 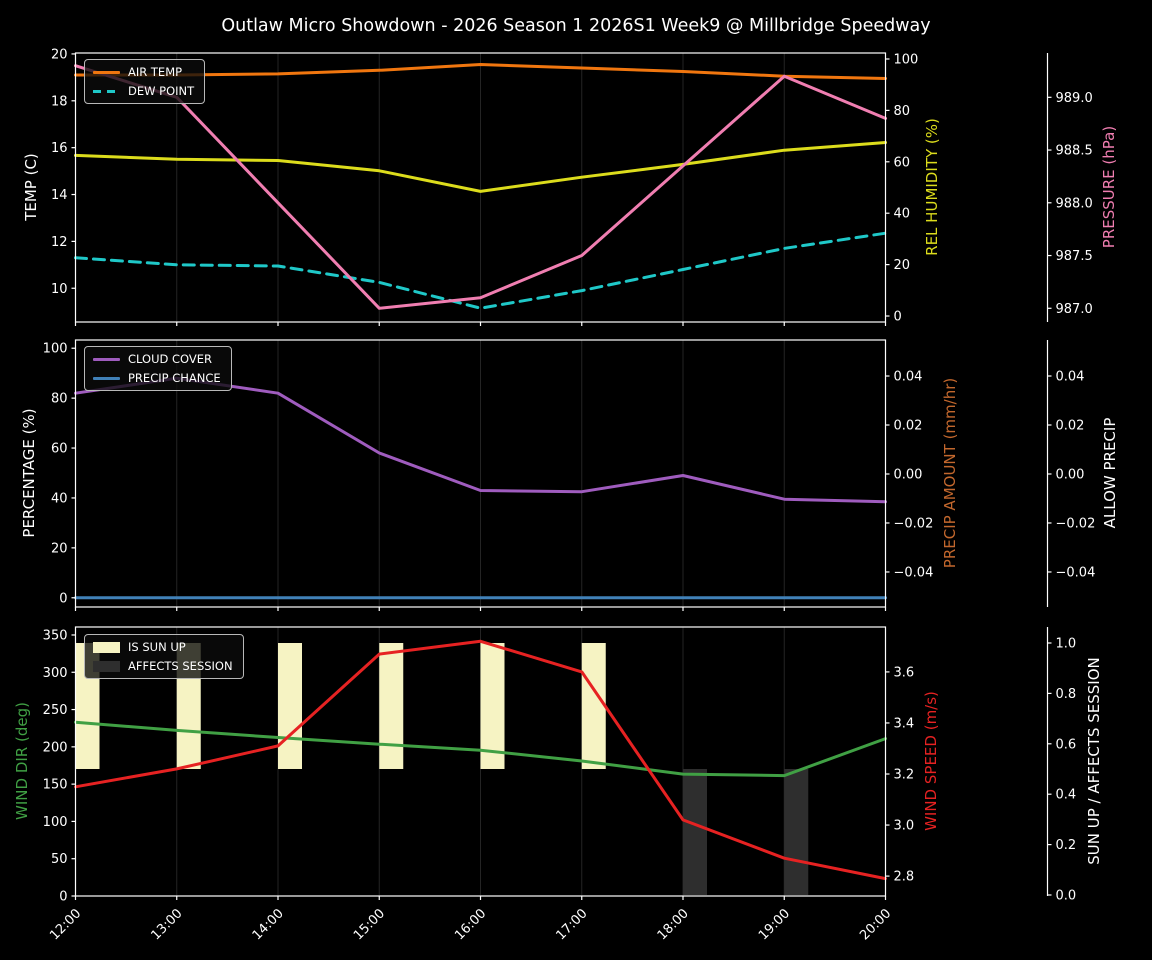 I want to click on legend-item-cloud-cover: CLOUD COVER, so click(x=157, y=359).